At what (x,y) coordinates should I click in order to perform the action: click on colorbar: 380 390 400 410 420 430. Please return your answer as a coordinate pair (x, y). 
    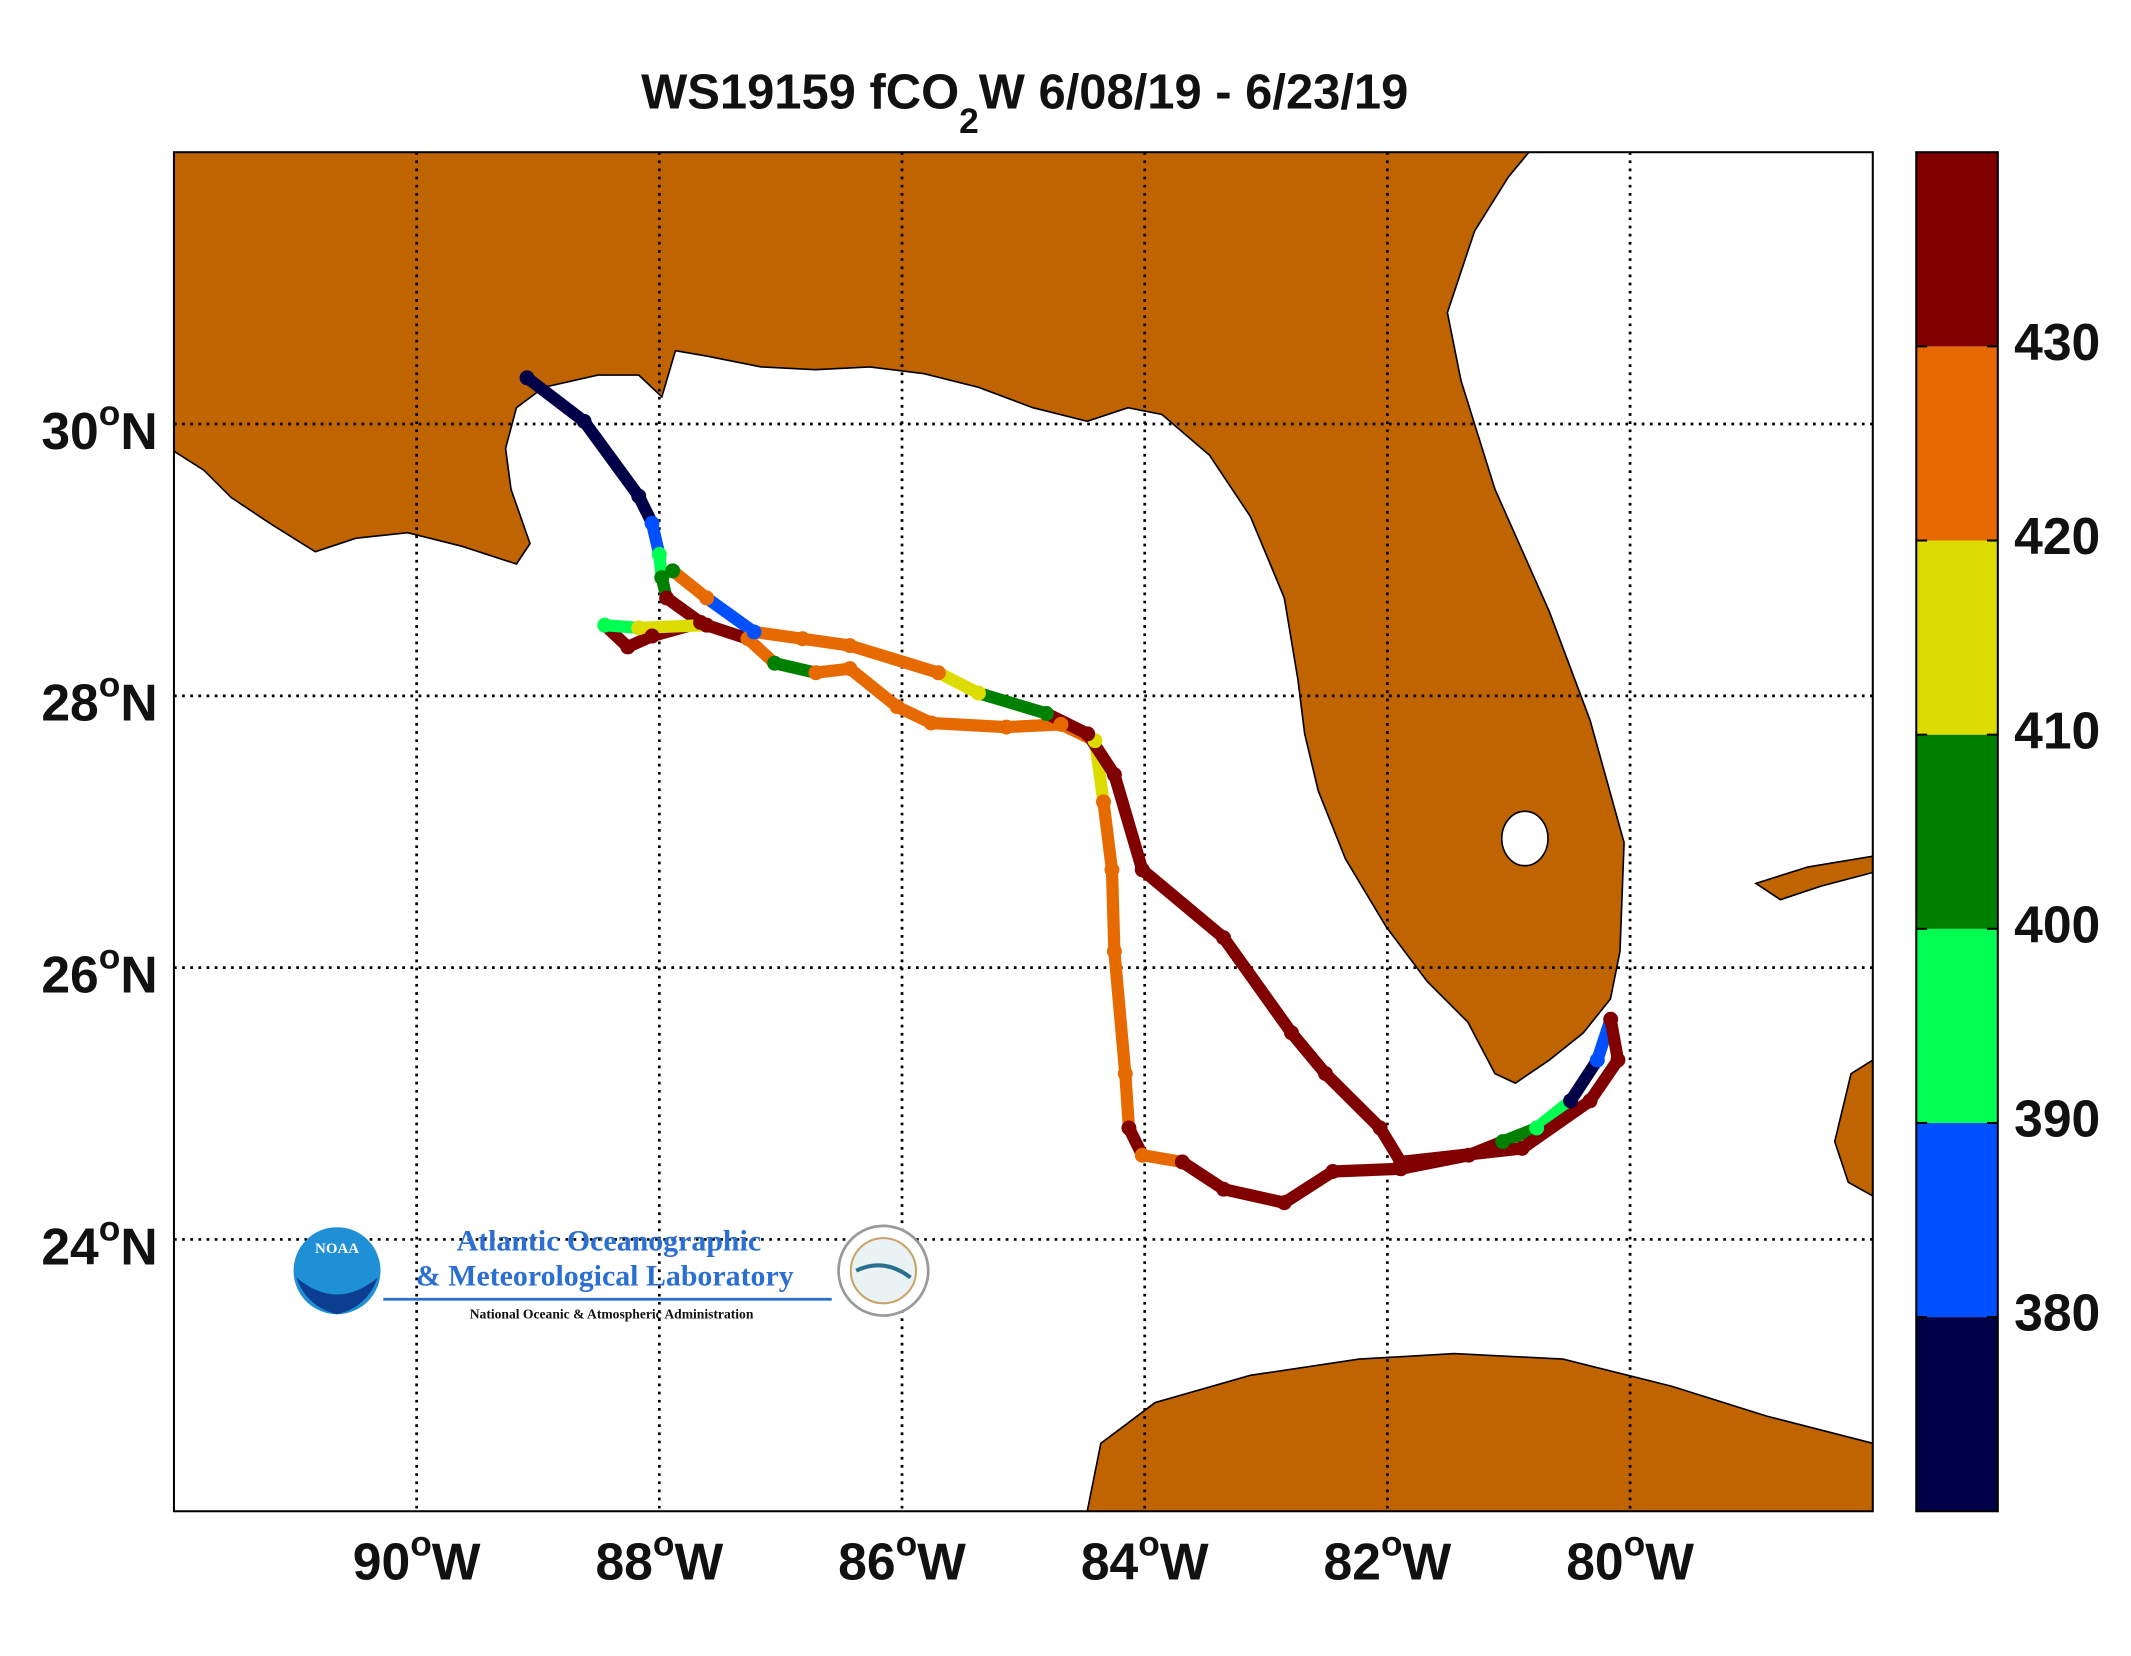
    Looking at the image, I should click on (2007, 832).